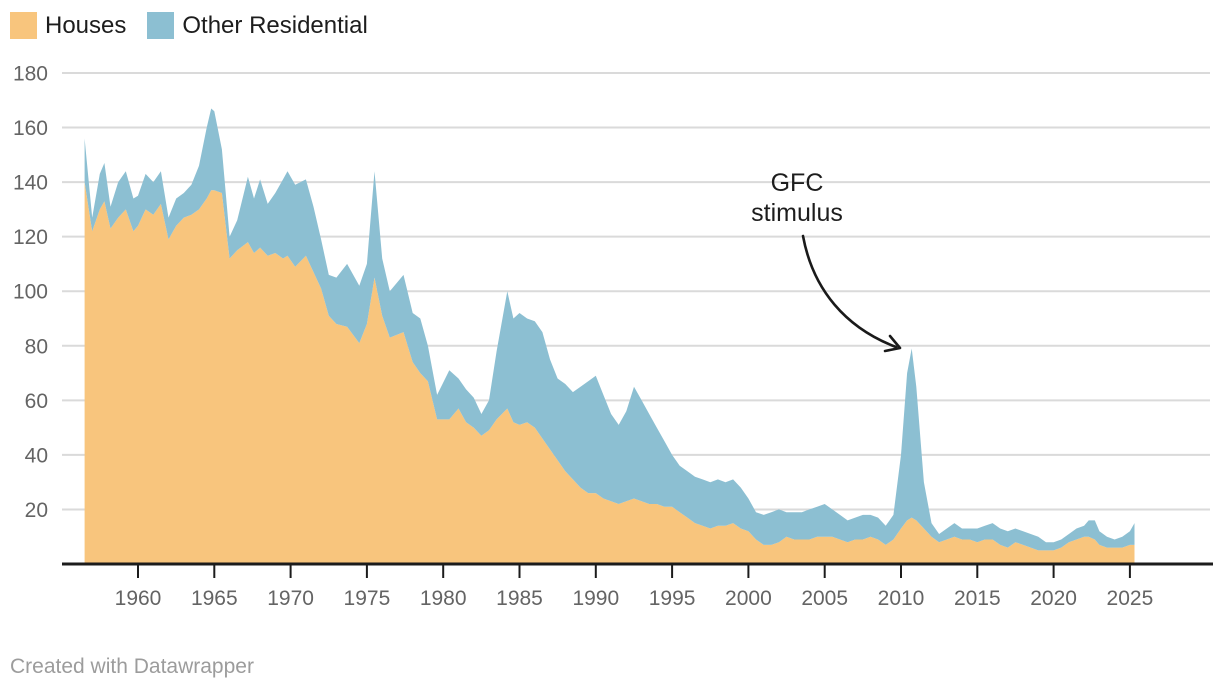  What do you see at coordinates (30, 128) in the screenshot?
I see `y-axis-tick-label: 160` at bounding box center [30, 128].